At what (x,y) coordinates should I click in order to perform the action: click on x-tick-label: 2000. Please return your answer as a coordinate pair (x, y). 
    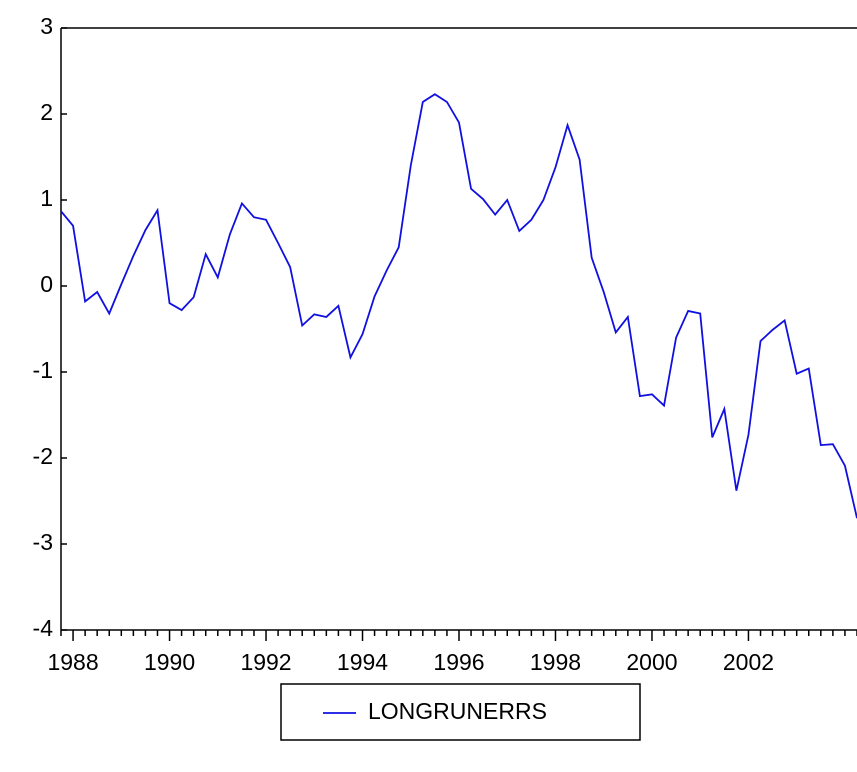
    Looking at the image, I should click on (651, 662).